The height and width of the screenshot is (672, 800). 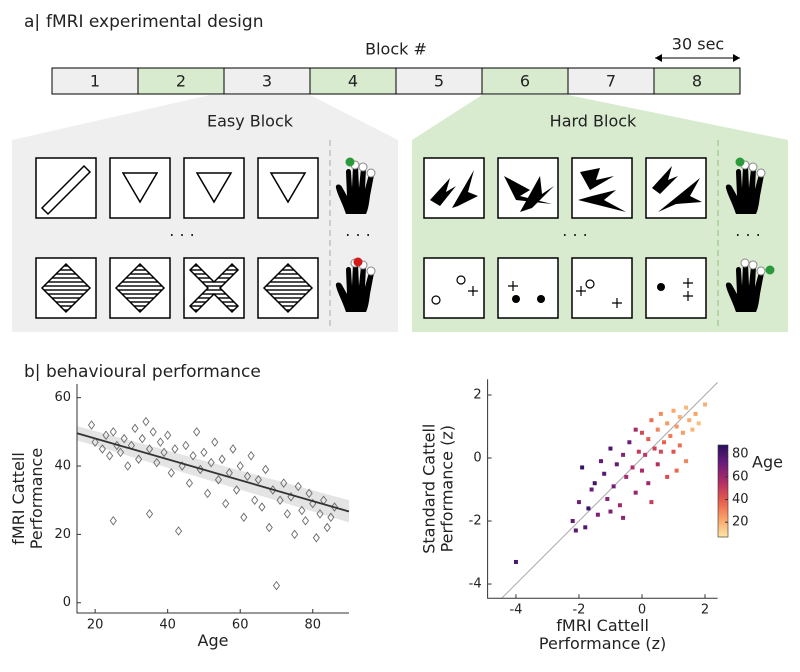 I want to click on x-tick-label: -2, so click(x=578, y=610).